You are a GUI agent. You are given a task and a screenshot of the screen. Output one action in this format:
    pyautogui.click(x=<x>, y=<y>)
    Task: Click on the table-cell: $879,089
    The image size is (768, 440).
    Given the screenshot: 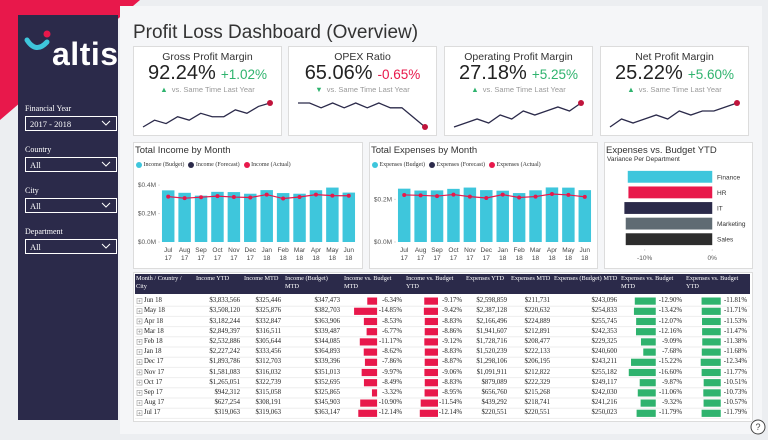 What is the action you would take?
    pyautogui.click(x=494, y=382)
    